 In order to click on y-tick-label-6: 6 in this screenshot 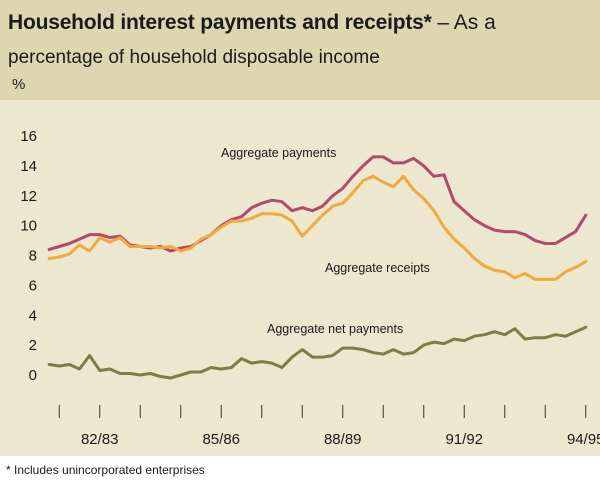, I will do `click(33, 285)`.